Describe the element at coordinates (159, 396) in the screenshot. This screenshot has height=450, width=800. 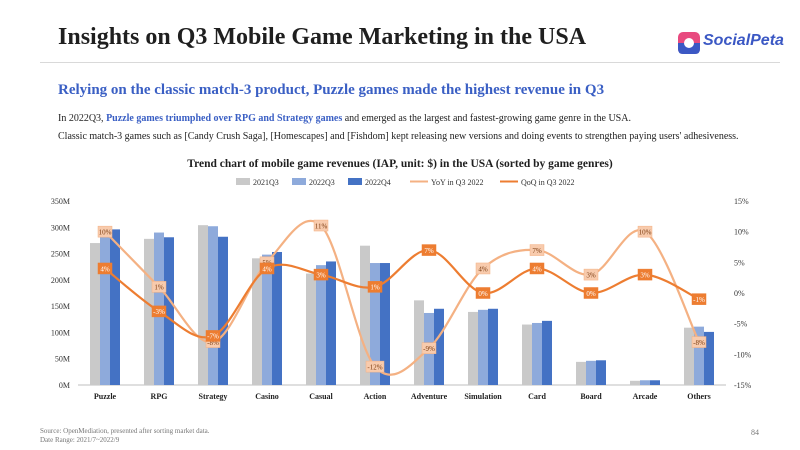
I see `category-label: RPG` at that location.